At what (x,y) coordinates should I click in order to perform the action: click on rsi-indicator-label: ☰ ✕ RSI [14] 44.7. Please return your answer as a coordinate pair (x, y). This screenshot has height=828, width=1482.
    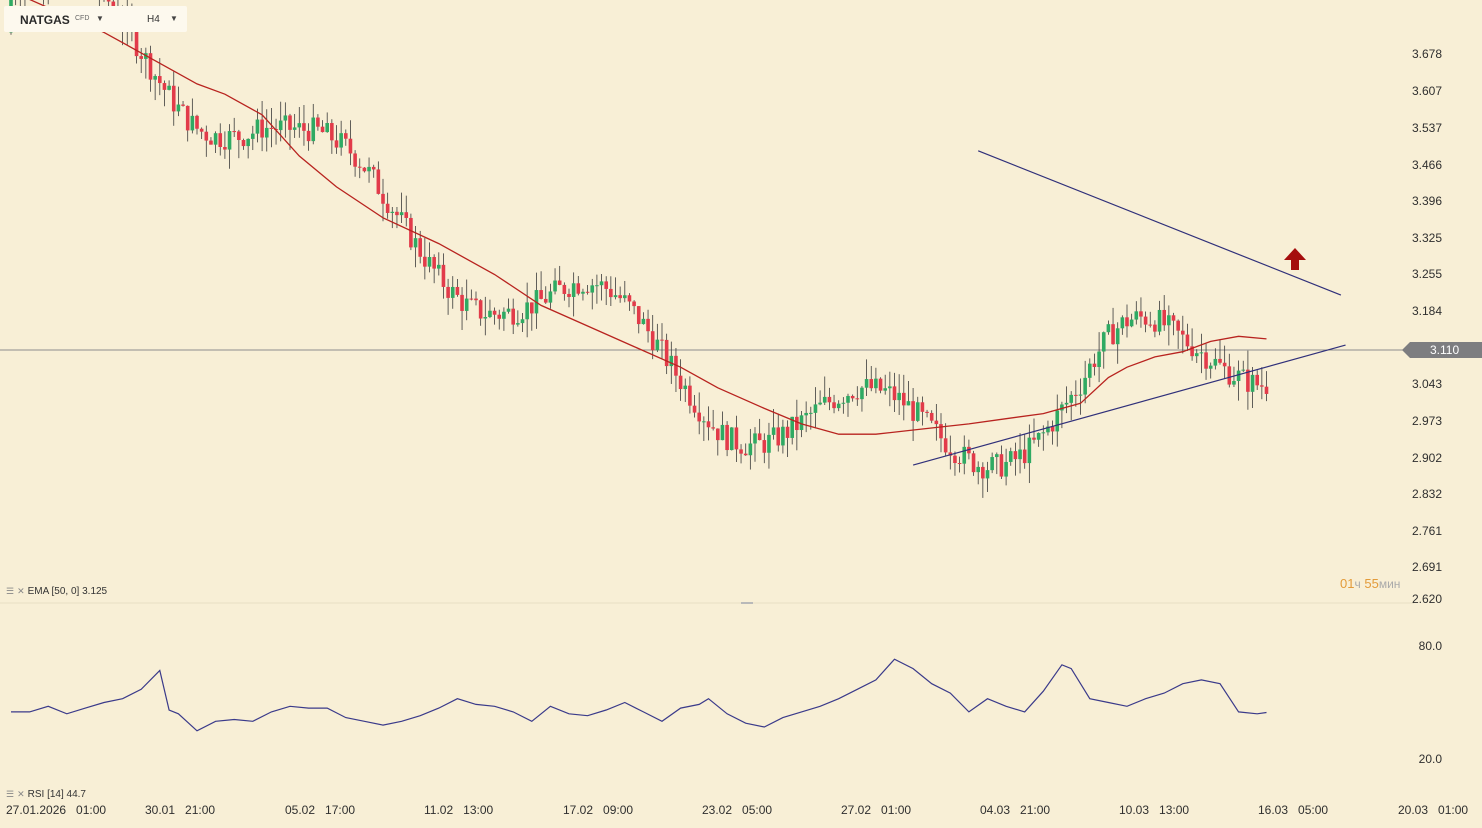
    Looking at the image, I should click on (46, 794).